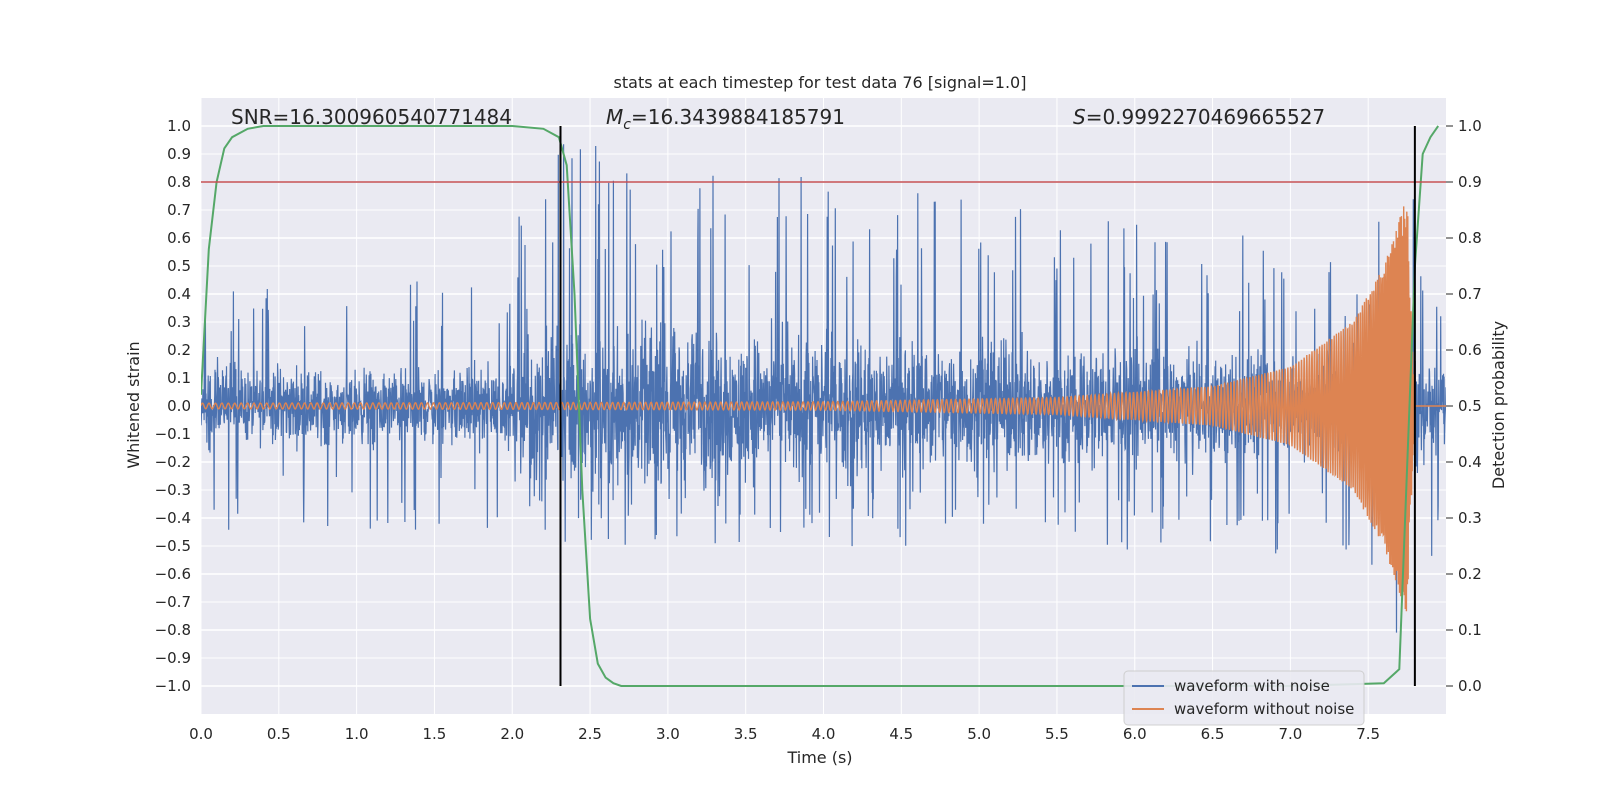 This screenshot has height=800, width=1600. Describe the element at coordinates (1470, 574) in the screenshot. I see `y-right-tick-label: 0.2` at that location.